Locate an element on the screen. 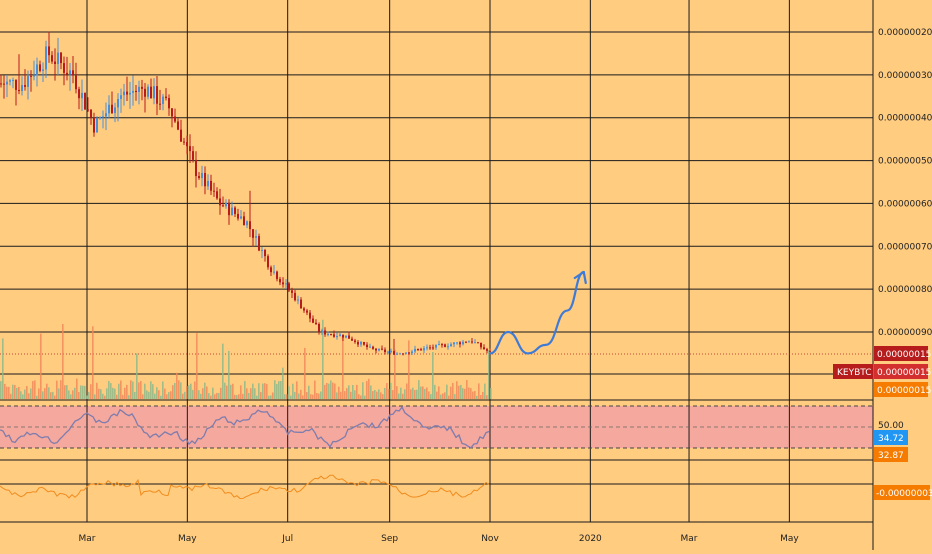 The height and width of the screenshot is (554, 932). projection-arrowhead is located at coordinates (580, 277).